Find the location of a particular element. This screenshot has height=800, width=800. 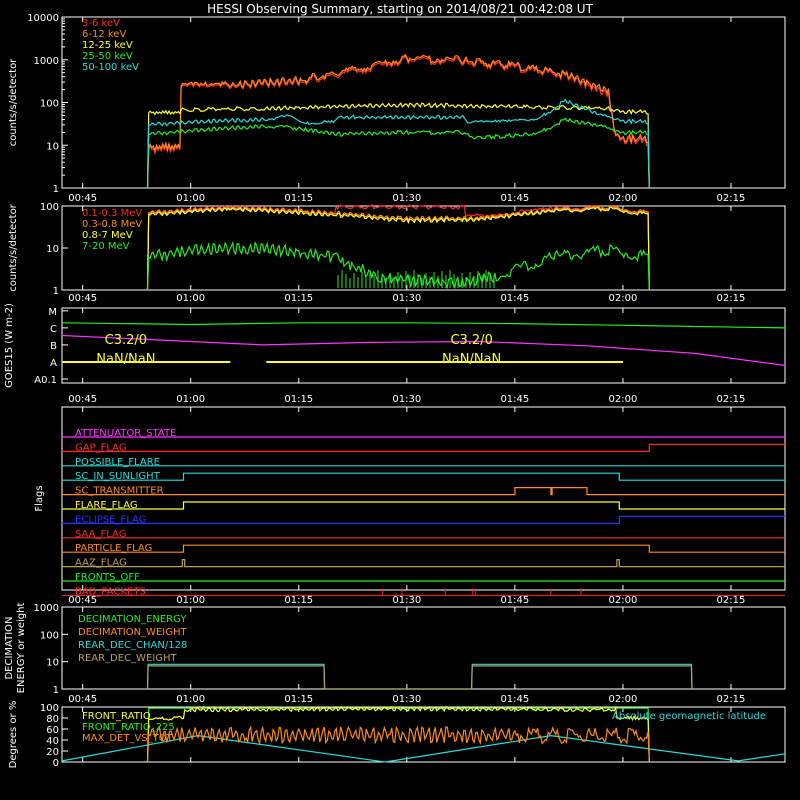

legend-entry: DECIMATION_ENERGY is located at coordinates (132, 619).